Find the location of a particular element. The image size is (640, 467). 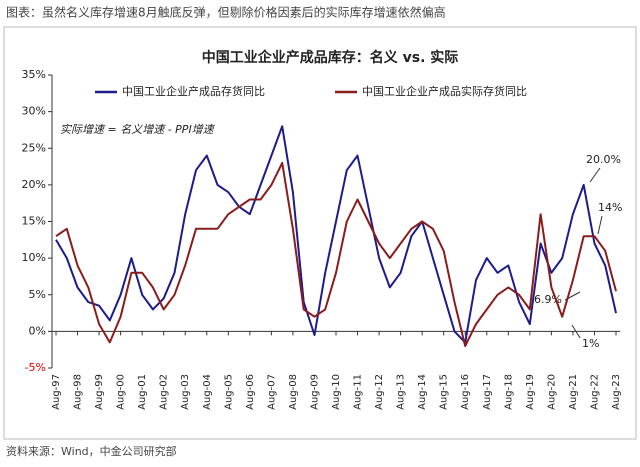

y-tick-label: 25% is located at coordinates (34, 147).